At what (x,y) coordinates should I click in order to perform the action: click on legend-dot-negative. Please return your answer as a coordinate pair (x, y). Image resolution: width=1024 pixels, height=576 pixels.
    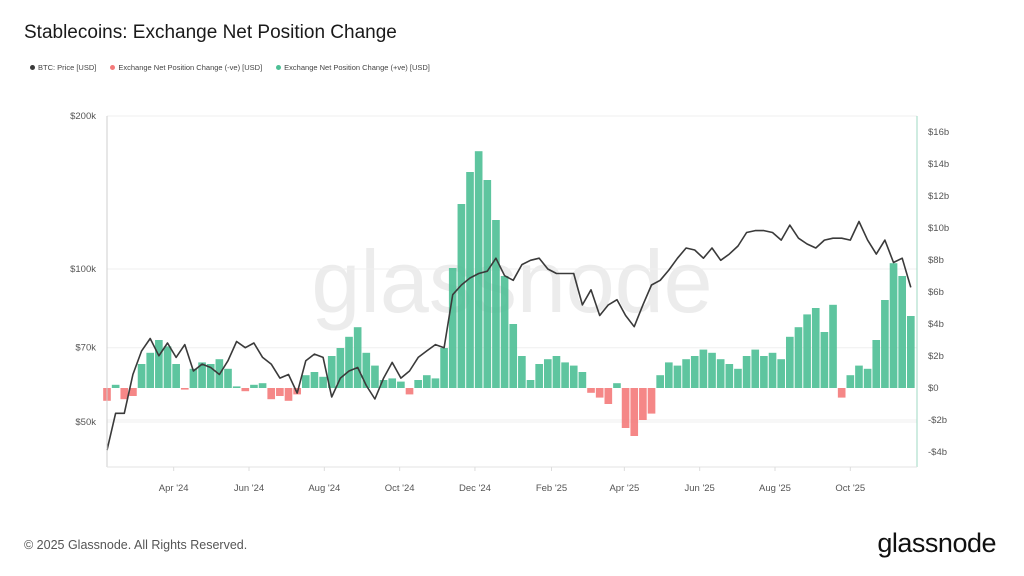
    Looking at the image, I should click on (113, 67).